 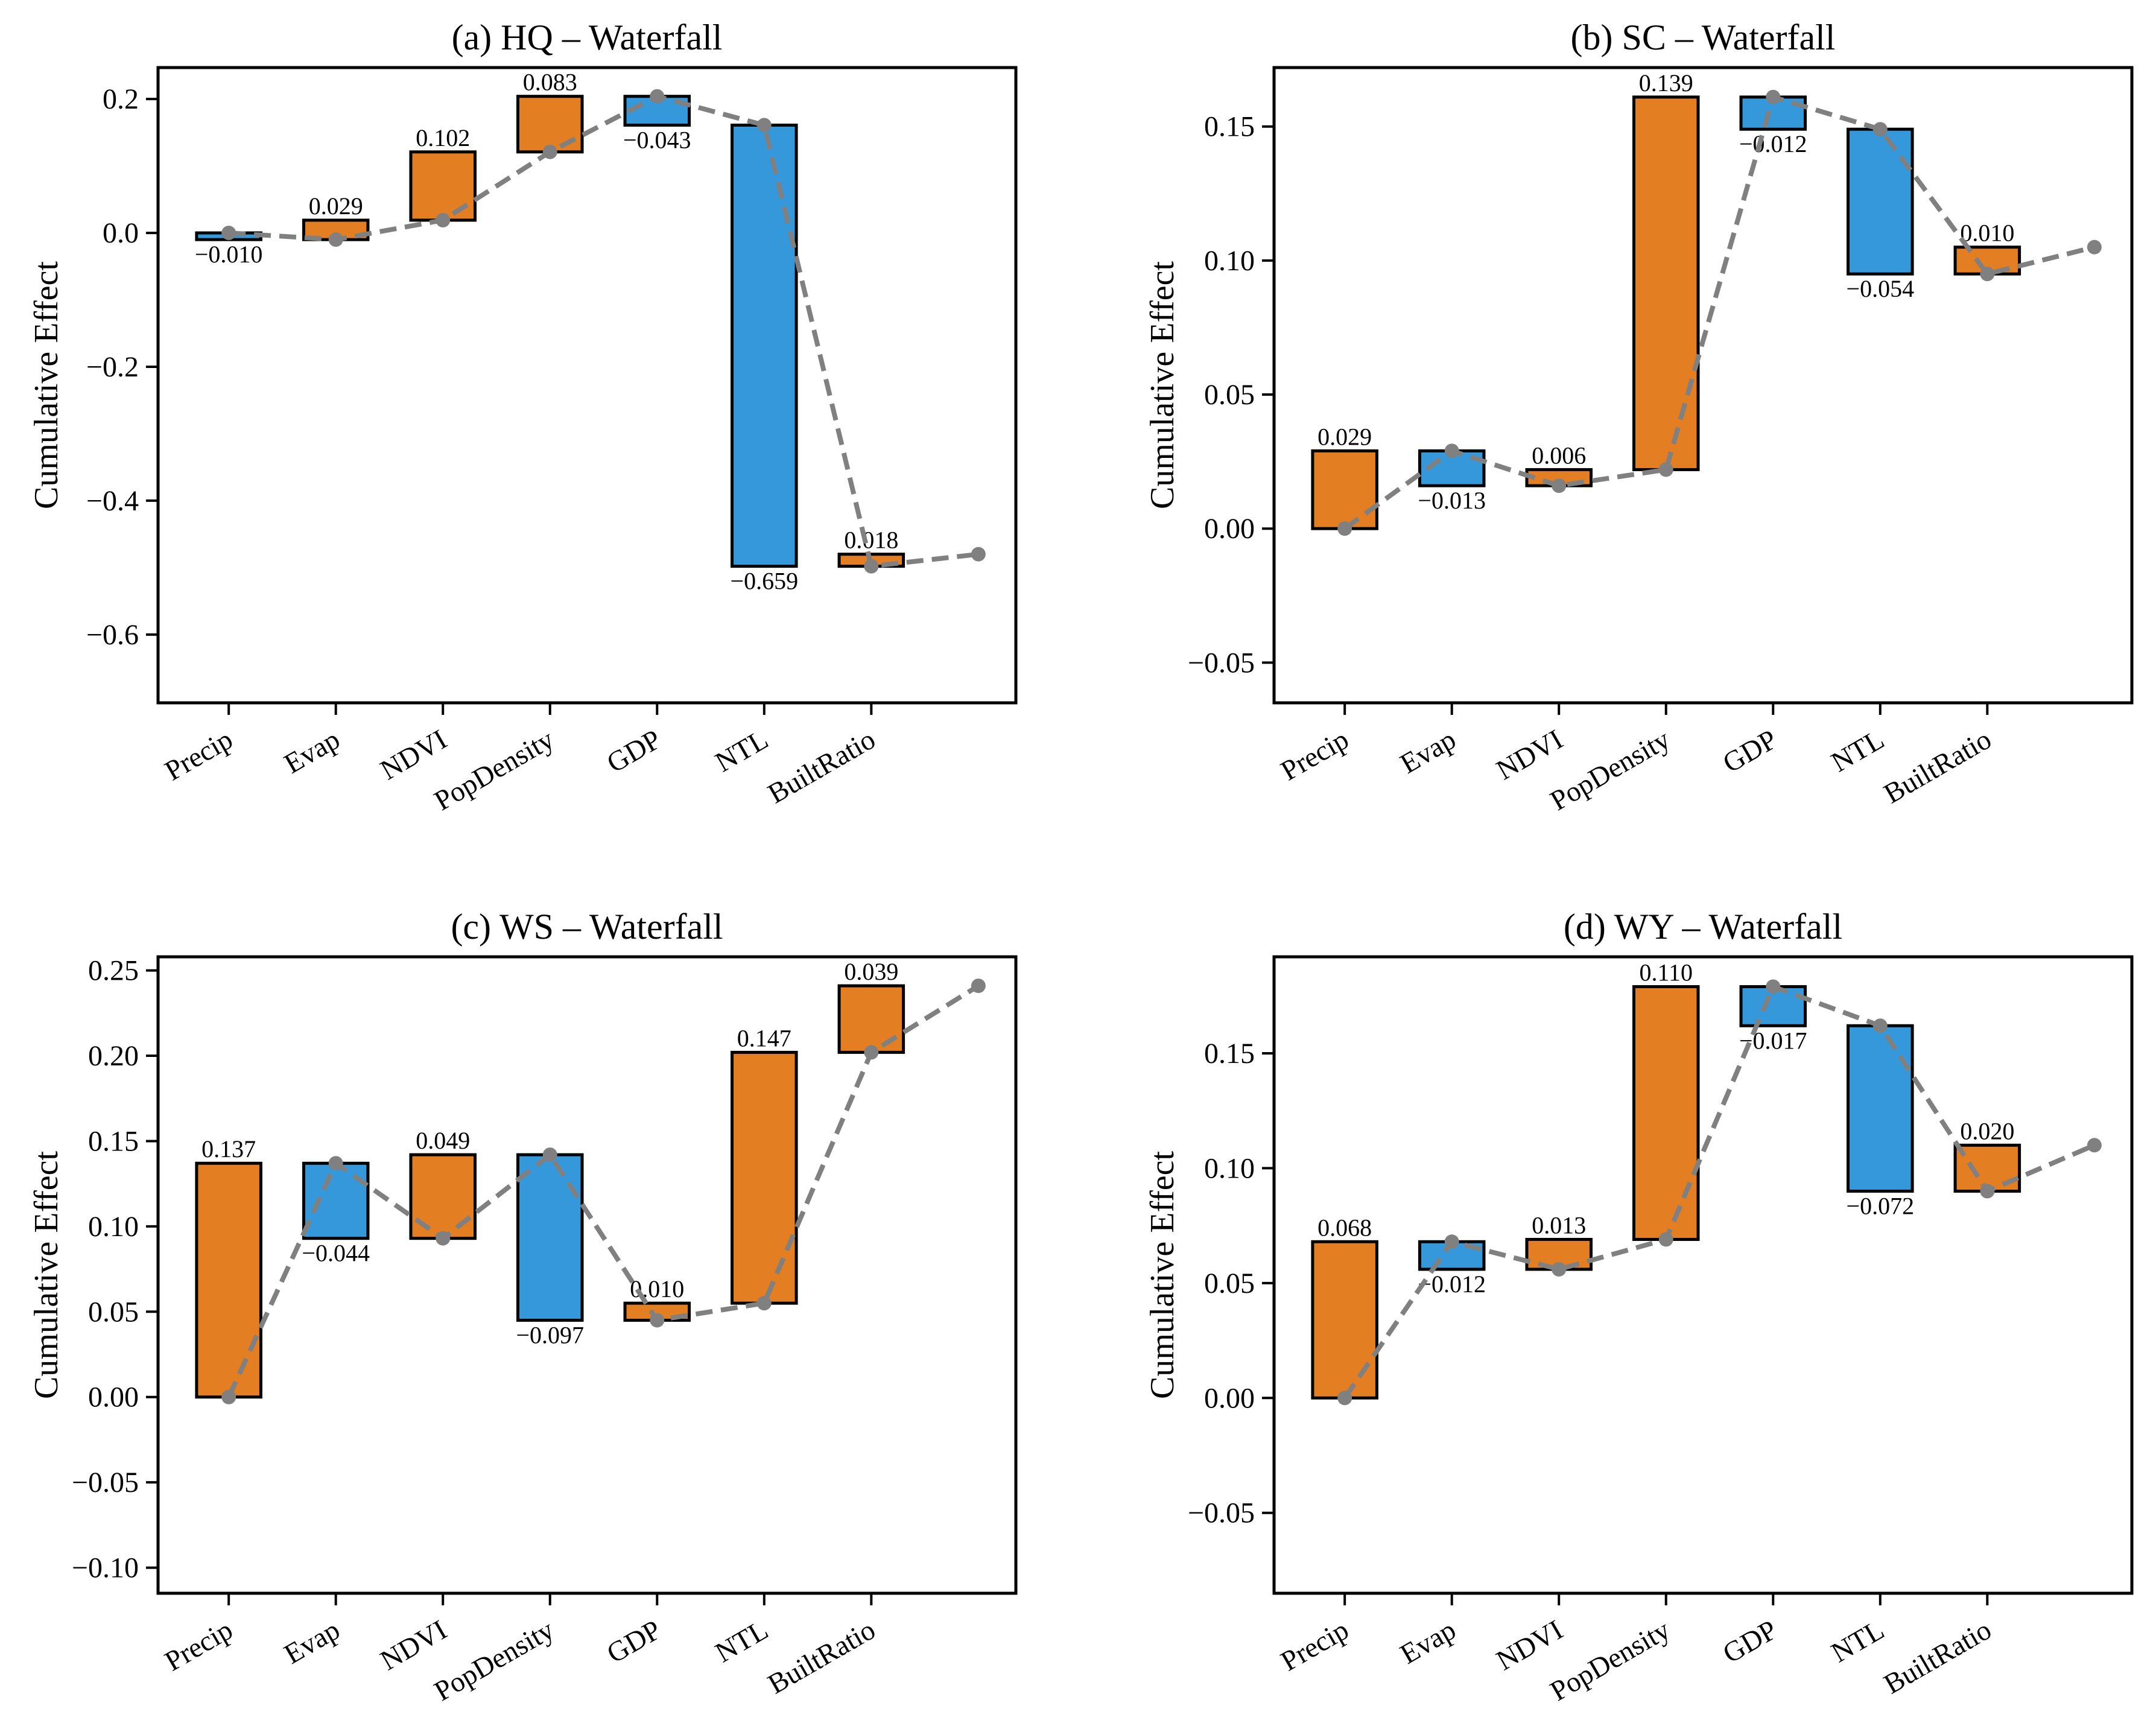 I want to click on value-label: 0.068, so click(x=1344, y=1227).